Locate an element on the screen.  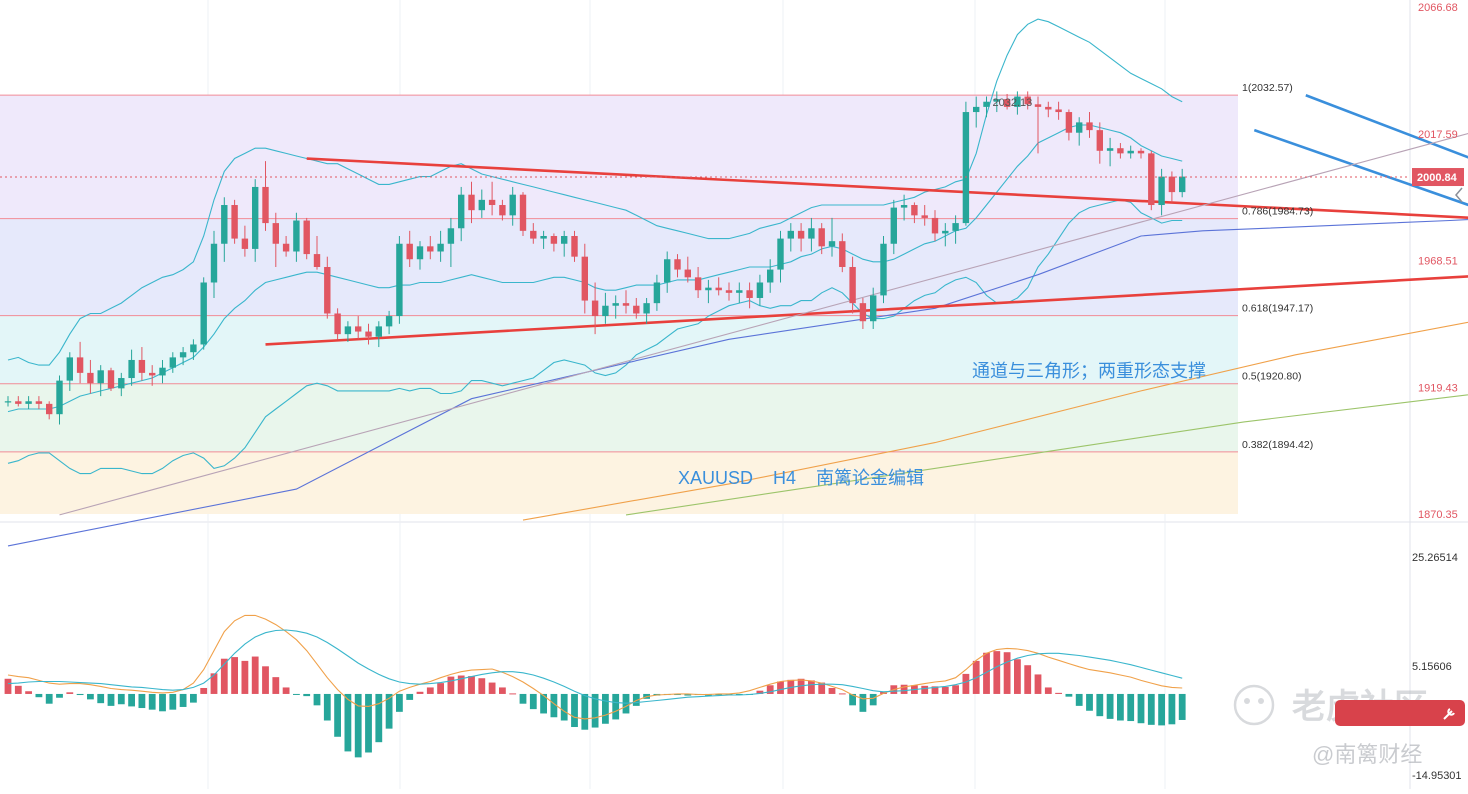
current-price-label: 2000.84 is located at coordinates (1437, 178).